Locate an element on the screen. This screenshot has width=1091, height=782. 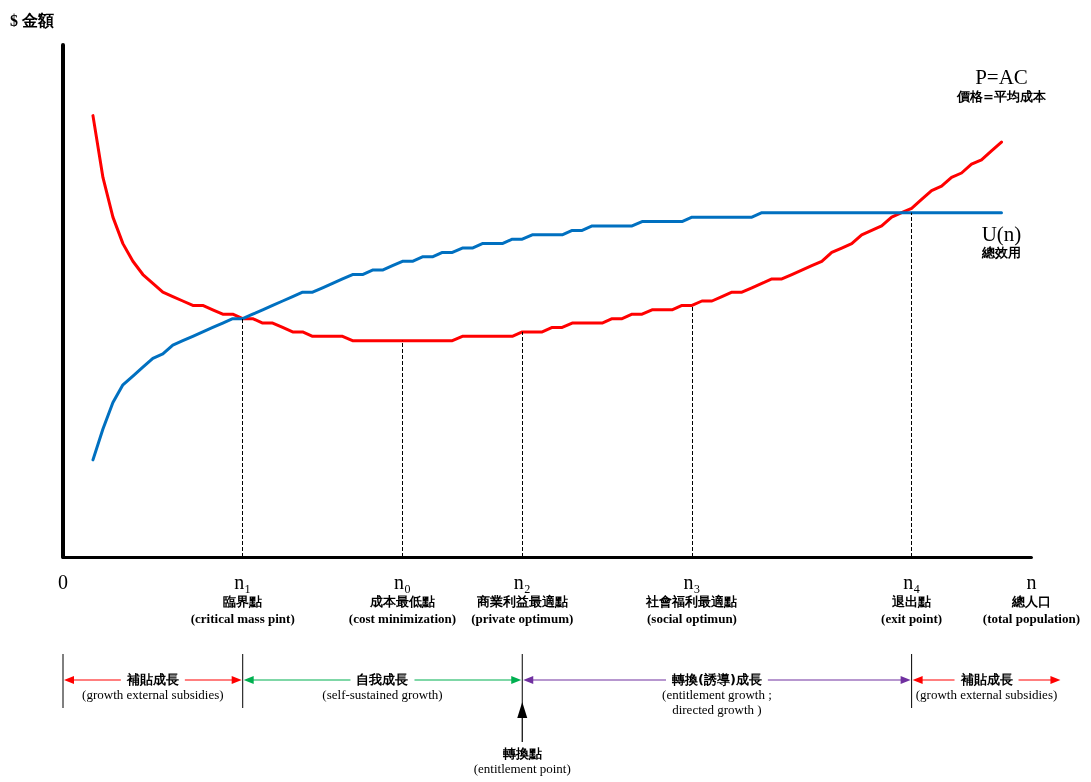
x-tick-label: n₂ 商業利益最適點 (private optimum) is located at coordinates (522, 598).